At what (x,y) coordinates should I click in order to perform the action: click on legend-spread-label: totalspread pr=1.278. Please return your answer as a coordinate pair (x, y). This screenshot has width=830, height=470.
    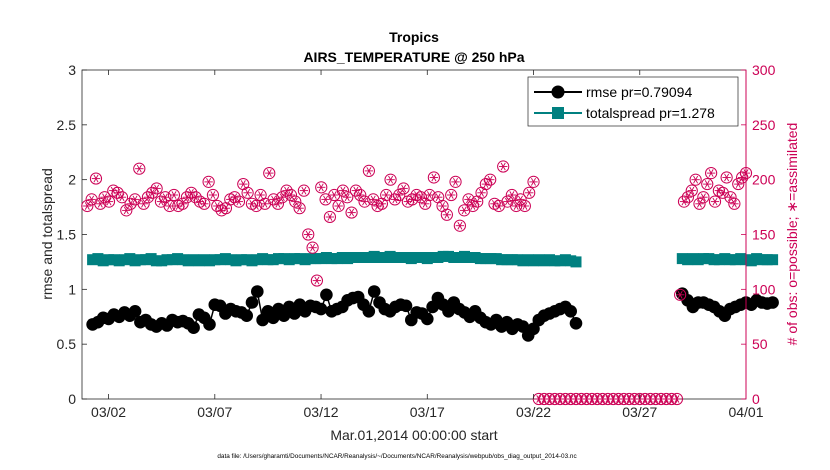
    Looking at the image, I should click on (650, 113).